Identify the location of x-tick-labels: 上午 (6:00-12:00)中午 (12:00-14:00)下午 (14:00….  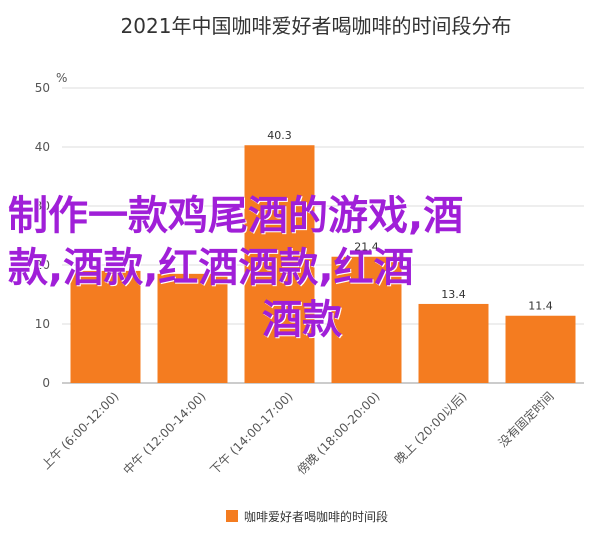
(298, 433).